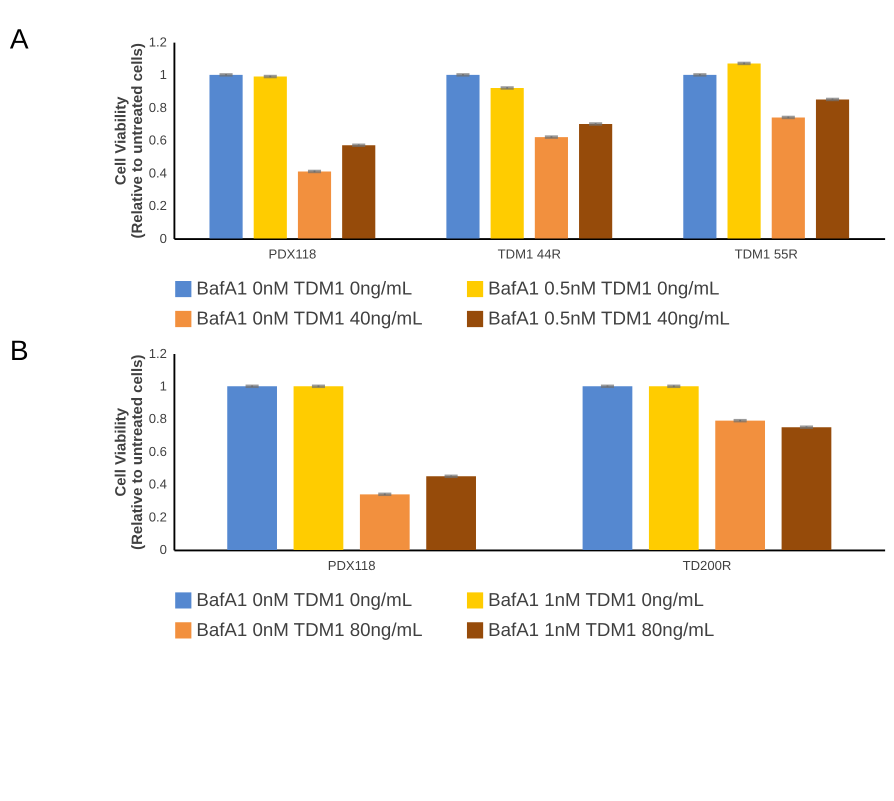  Describe the element at coordinates (609, 318) in the screenshot. I see `legend-label: BafA1 0.5nM TDM1 40ng/mL` at that location.